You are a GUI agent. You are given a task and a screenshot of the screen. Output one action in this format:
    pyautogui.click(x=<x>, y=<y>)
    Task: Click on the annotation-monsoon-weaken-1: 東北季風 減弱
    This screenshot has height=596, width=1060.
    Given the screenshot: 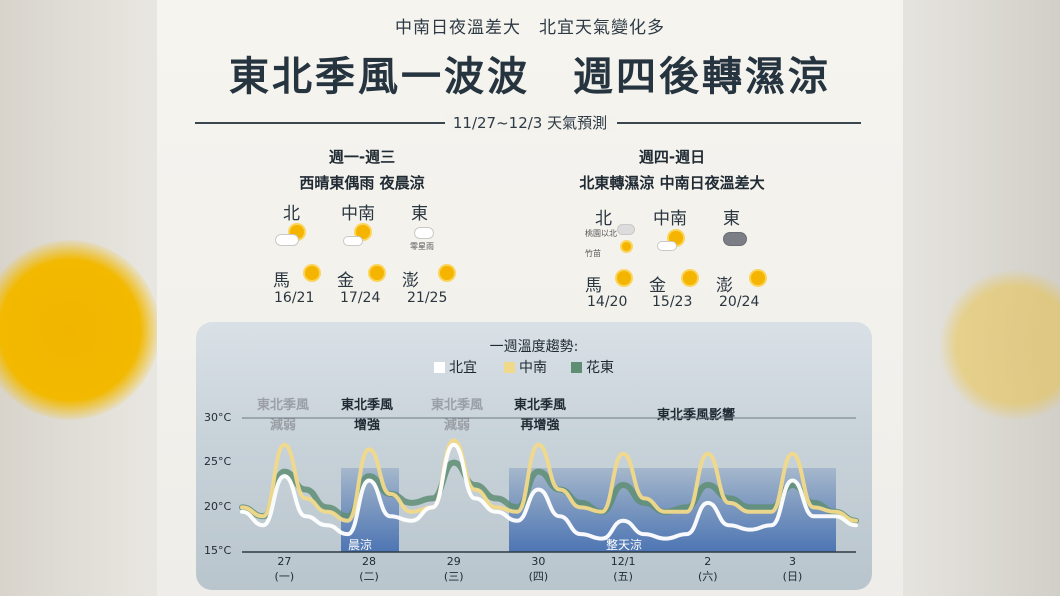 What is the action you would take?
    pyautogui.click(x=282, y=415)
    